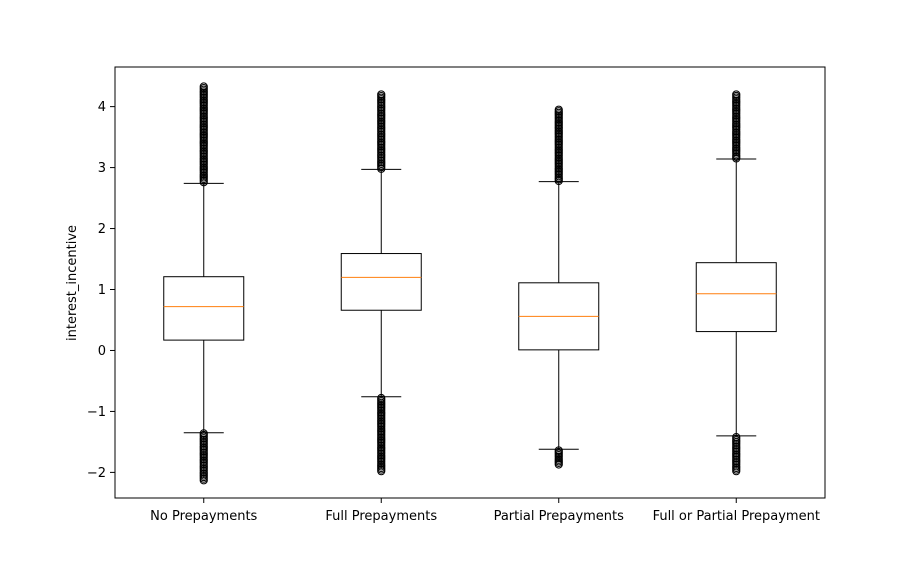  I want to click on y-axis-label: interest_incentive, so click(72, 283).